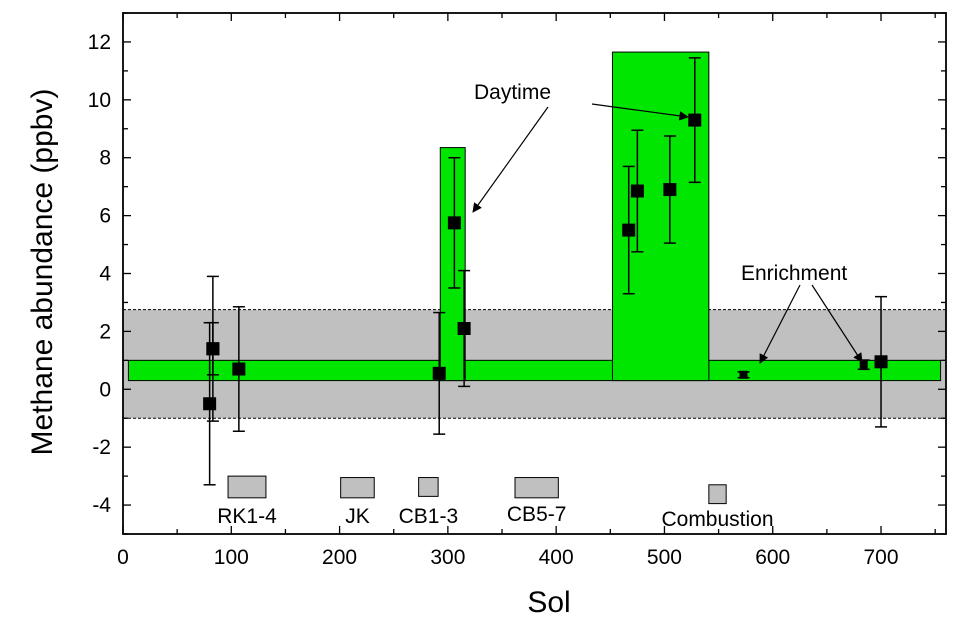 Image resolution: width=961 pixels, height=625 pixels. I want to click on x-tick-label: 500, so click(664, 557).